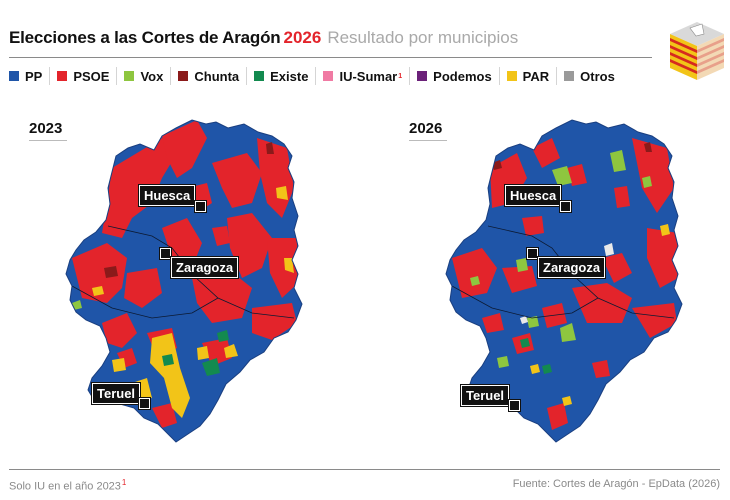  I want to click on legend-item-chunta: Chunta, so click(209, 76).